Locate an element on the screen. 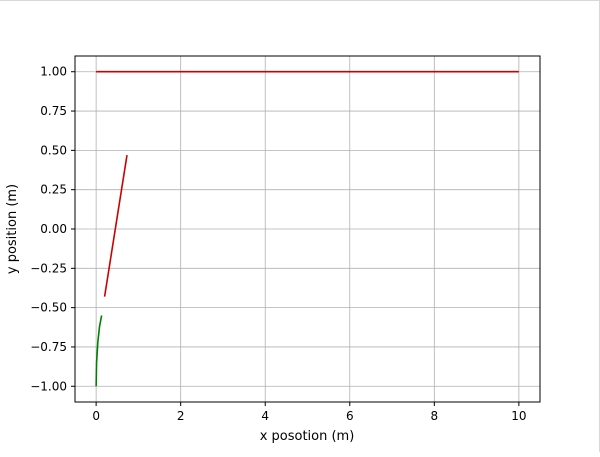 The image size is (600, 457). y-tick-label: 0.50 is located at coordinates (53, 150).